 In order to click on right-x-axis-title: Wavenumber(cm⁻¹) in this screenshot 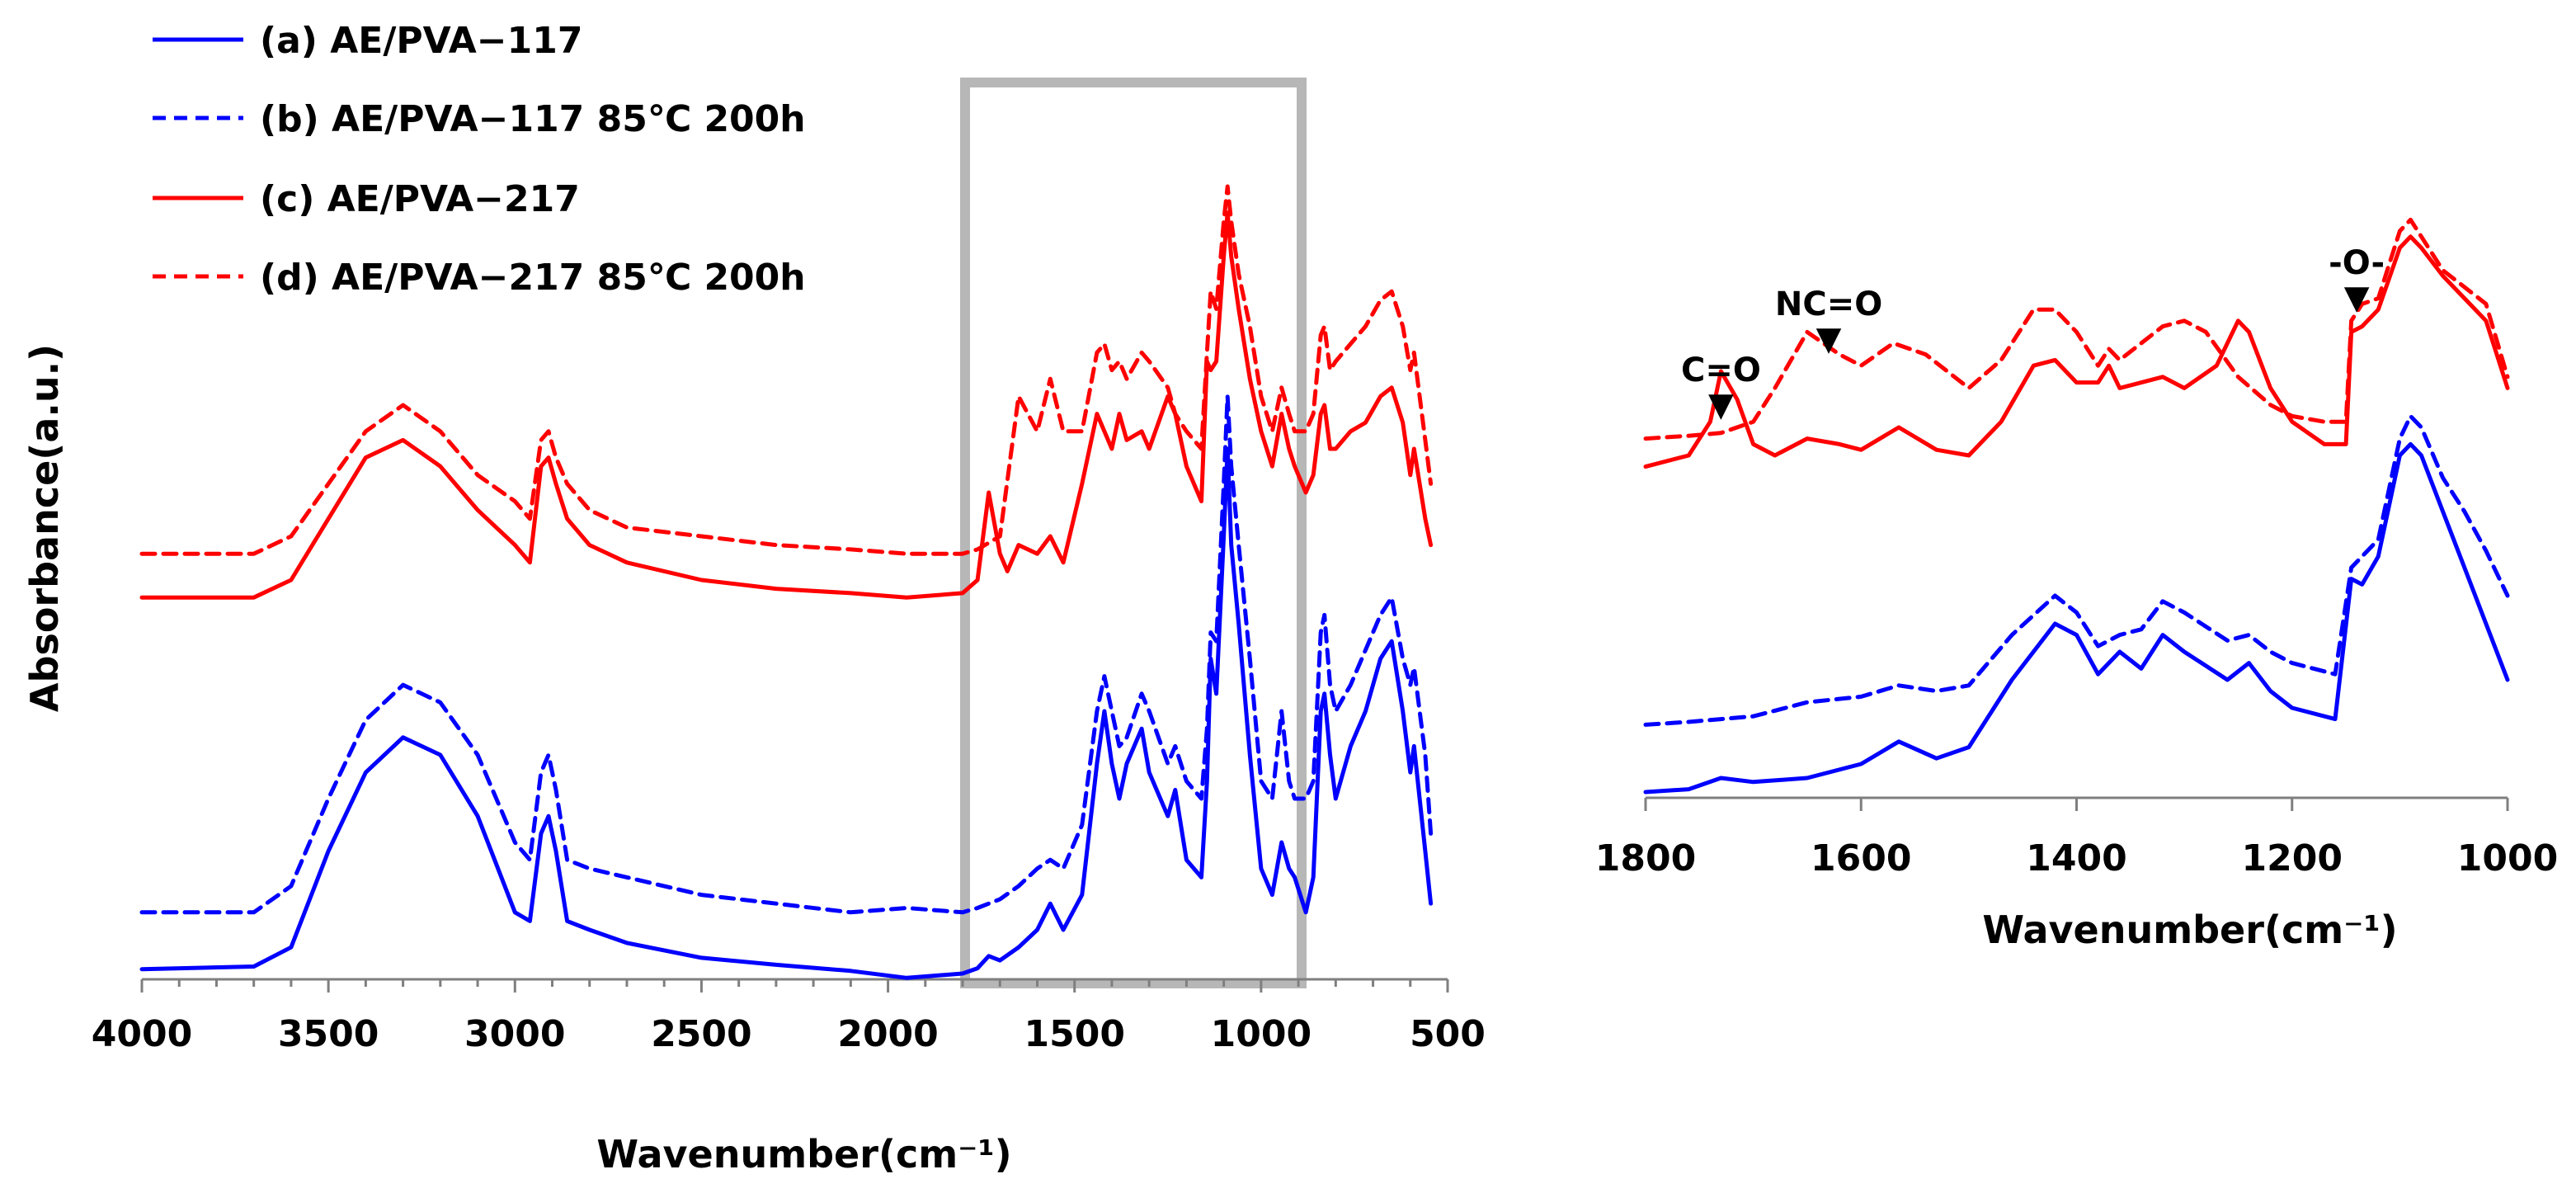, I will do `click(2189, 930)`.